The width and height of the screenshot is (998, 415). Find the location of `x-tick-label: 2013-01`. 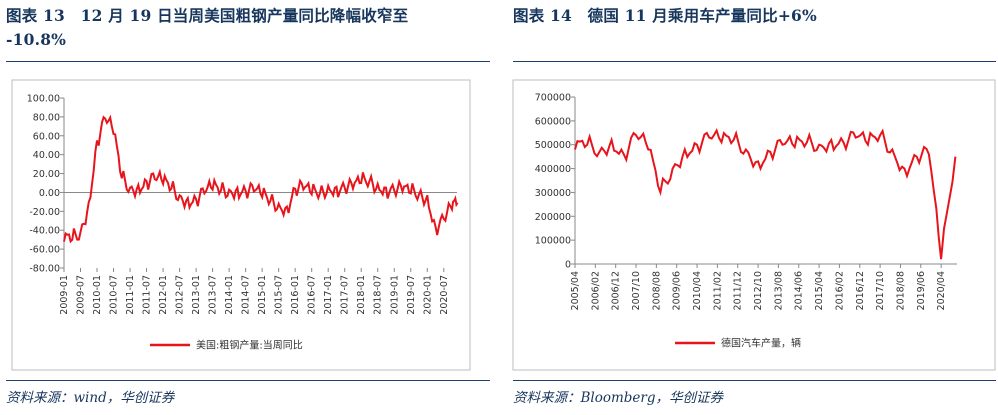

x-tick-label: 2013-01 is located at coordinates (196, 295).